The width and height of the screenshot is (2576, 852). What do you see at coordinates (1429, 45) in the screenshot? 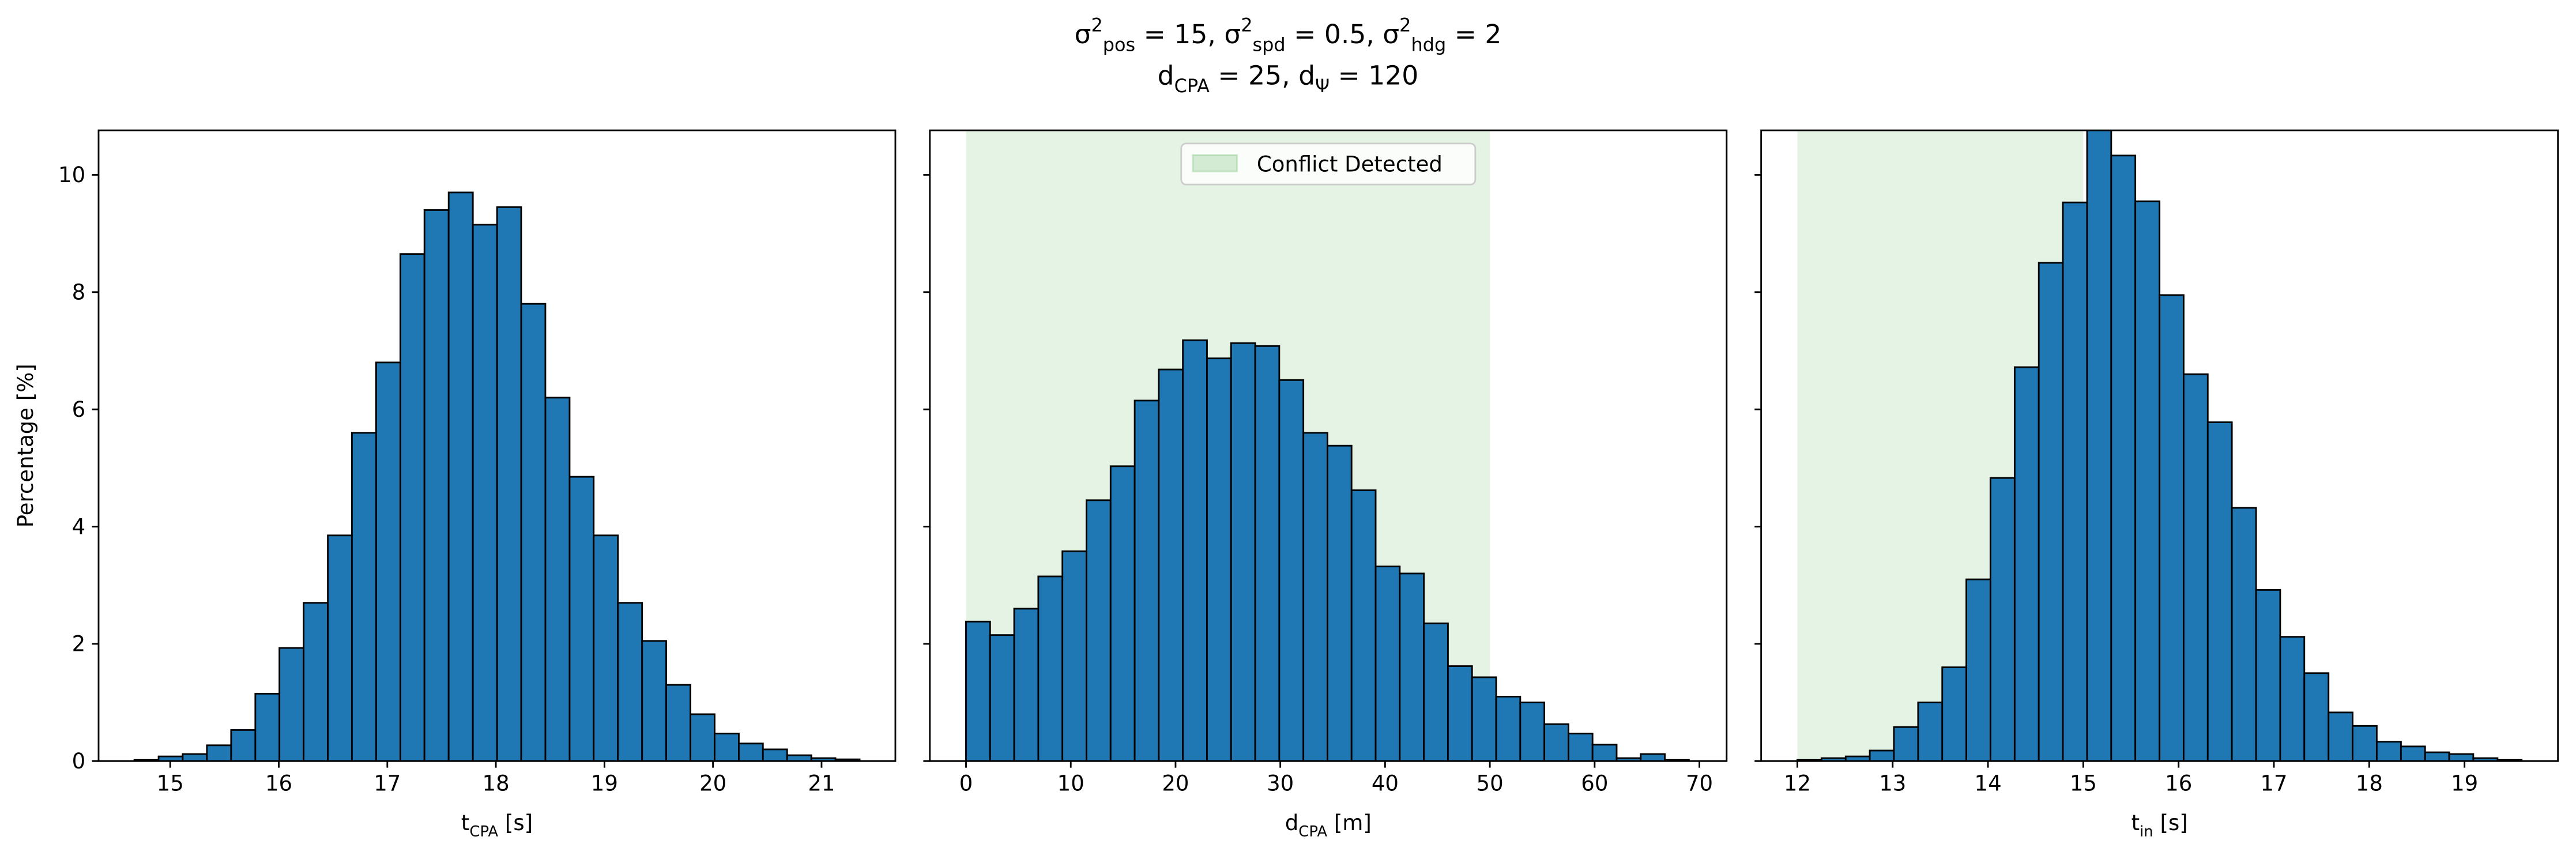
I see `text-segment: hdg` at bounding box center [1429, 45].